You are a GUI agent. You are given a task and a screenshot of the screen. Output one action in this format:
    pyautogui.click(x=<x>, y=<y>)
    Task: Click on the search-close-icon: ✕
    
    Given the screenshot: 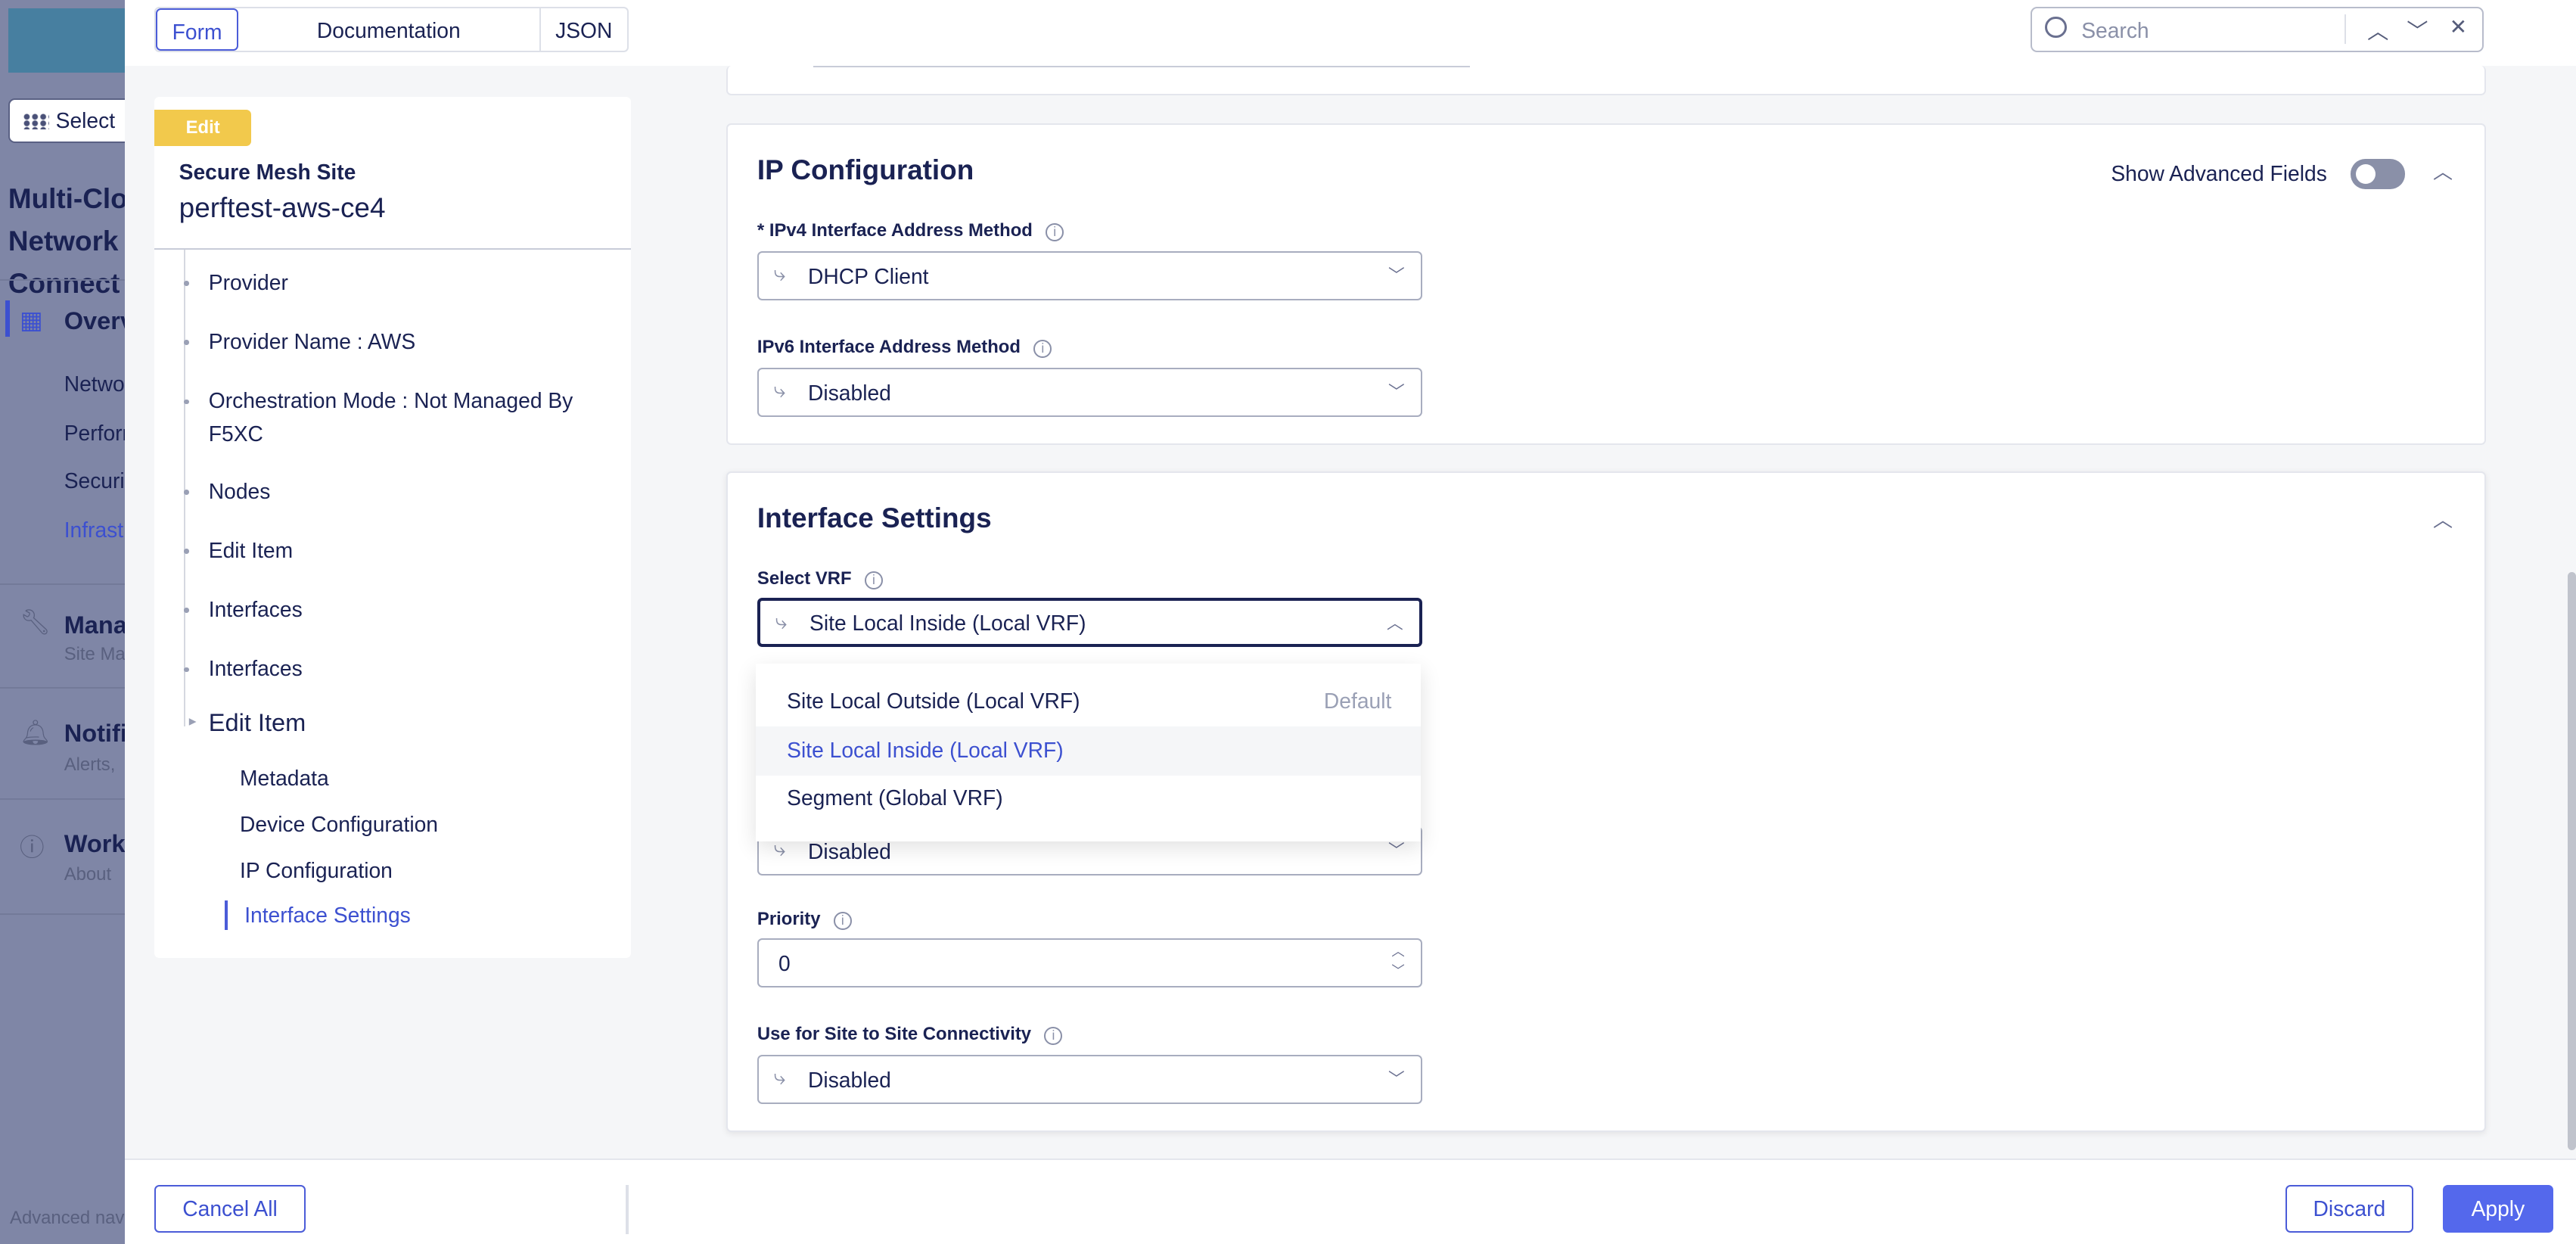 What is the action you would take?
    pyautogui.click(x=2458, y=26)
    